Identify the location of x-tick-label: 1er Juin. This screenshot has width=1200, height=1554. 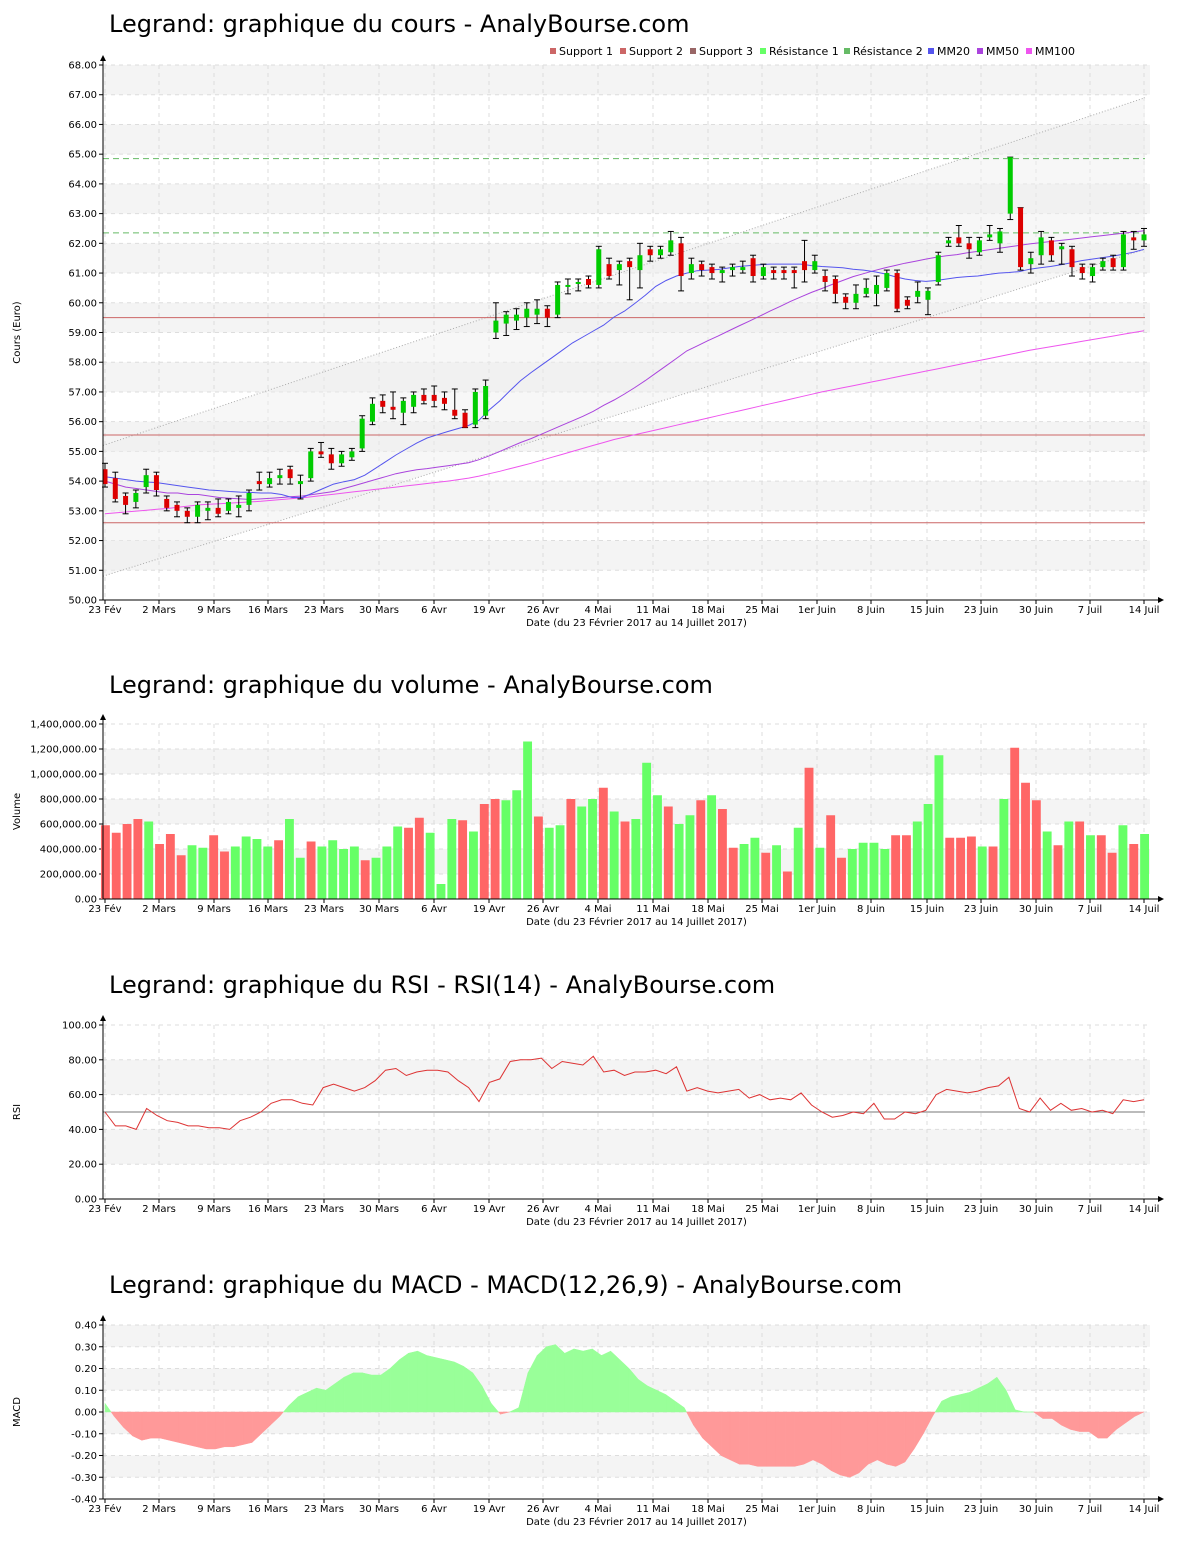
(817, 1509).